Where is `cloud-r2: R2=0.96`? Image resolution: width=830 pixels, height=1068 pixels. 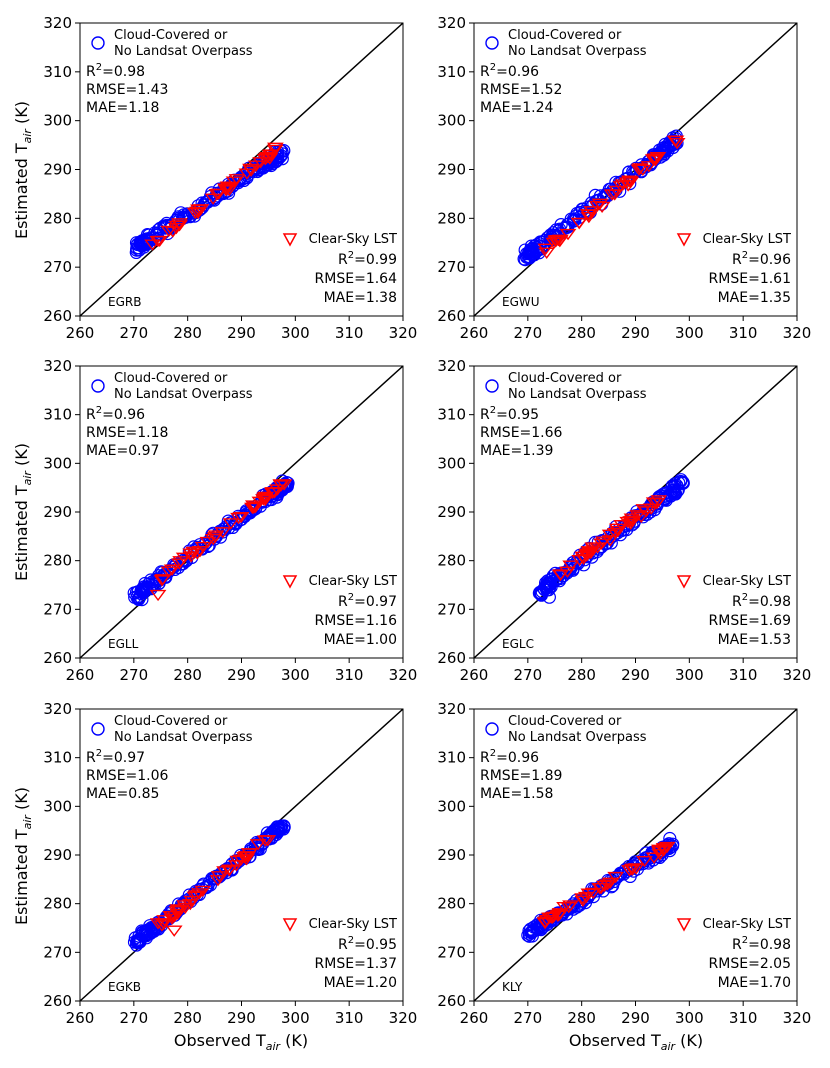 cloud-r2: R2=0.96 is located at coordinates (115, 414).